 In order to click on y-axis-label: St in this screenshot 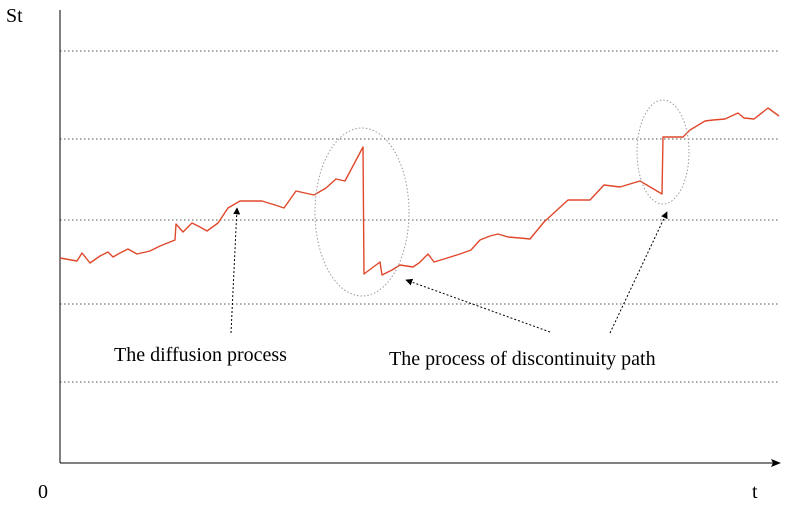, I will do `click(14, 16)`.